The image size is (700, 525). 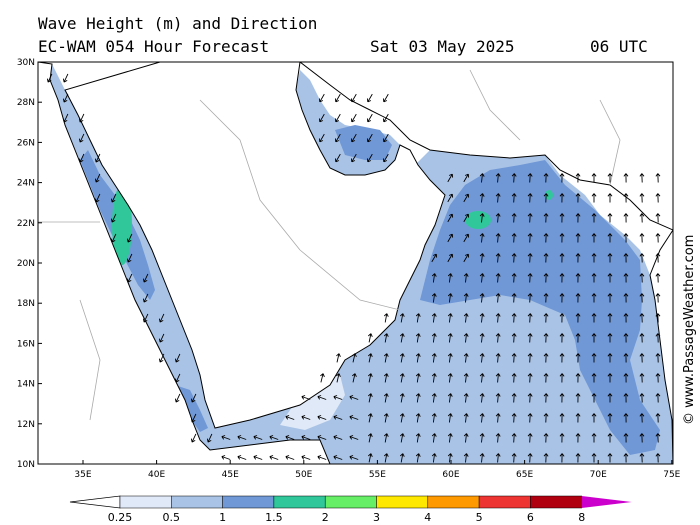 What do you see at coordinates (453, 502) in the screenshot?
I see `legend-swatch` at bounding box center [453, 502].